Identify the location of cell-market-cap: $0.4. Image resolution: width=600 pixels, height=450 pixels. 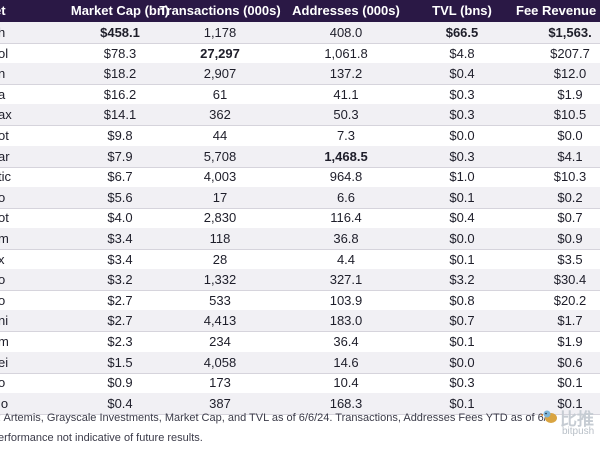
(120, 403).